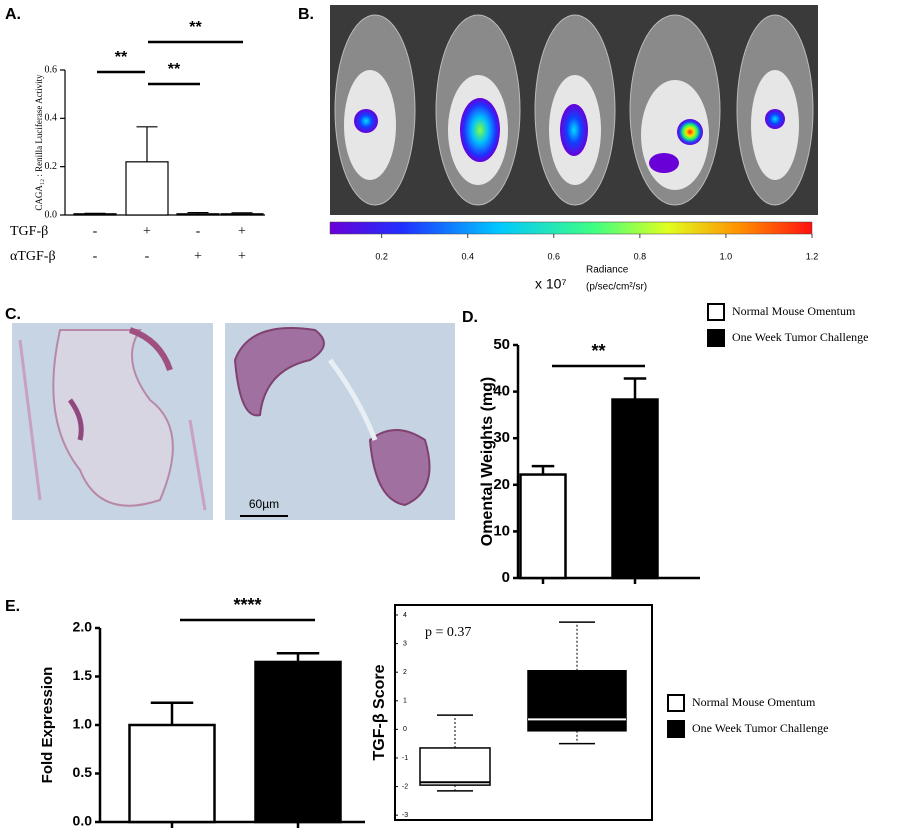  What do you see at coordinates (33, 256) in the screenshot?
I see `treatment-label: αTGF-β` at bounding box center [33, 256].